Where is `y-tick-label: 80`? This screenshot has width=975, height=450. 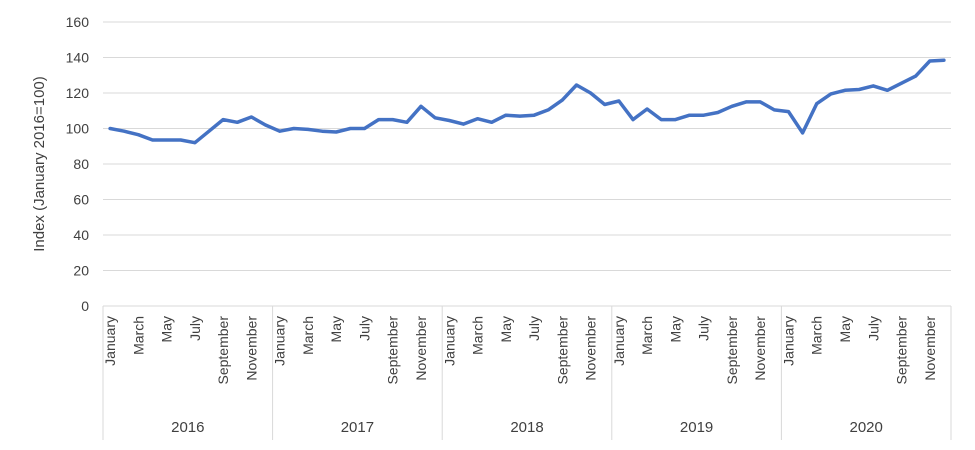 y-tick-label: 80 is located at coordinates (81, 164).